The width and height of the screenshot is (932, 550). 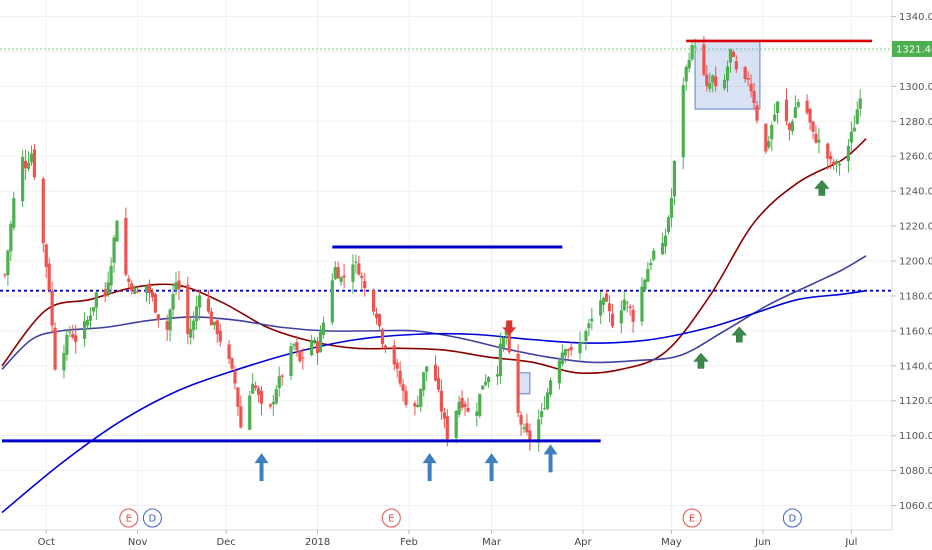 What do you see at coordinates (492, 542) in the screenshot?
I see `time-tick-label: Mar` at bounding box center [492, 542].